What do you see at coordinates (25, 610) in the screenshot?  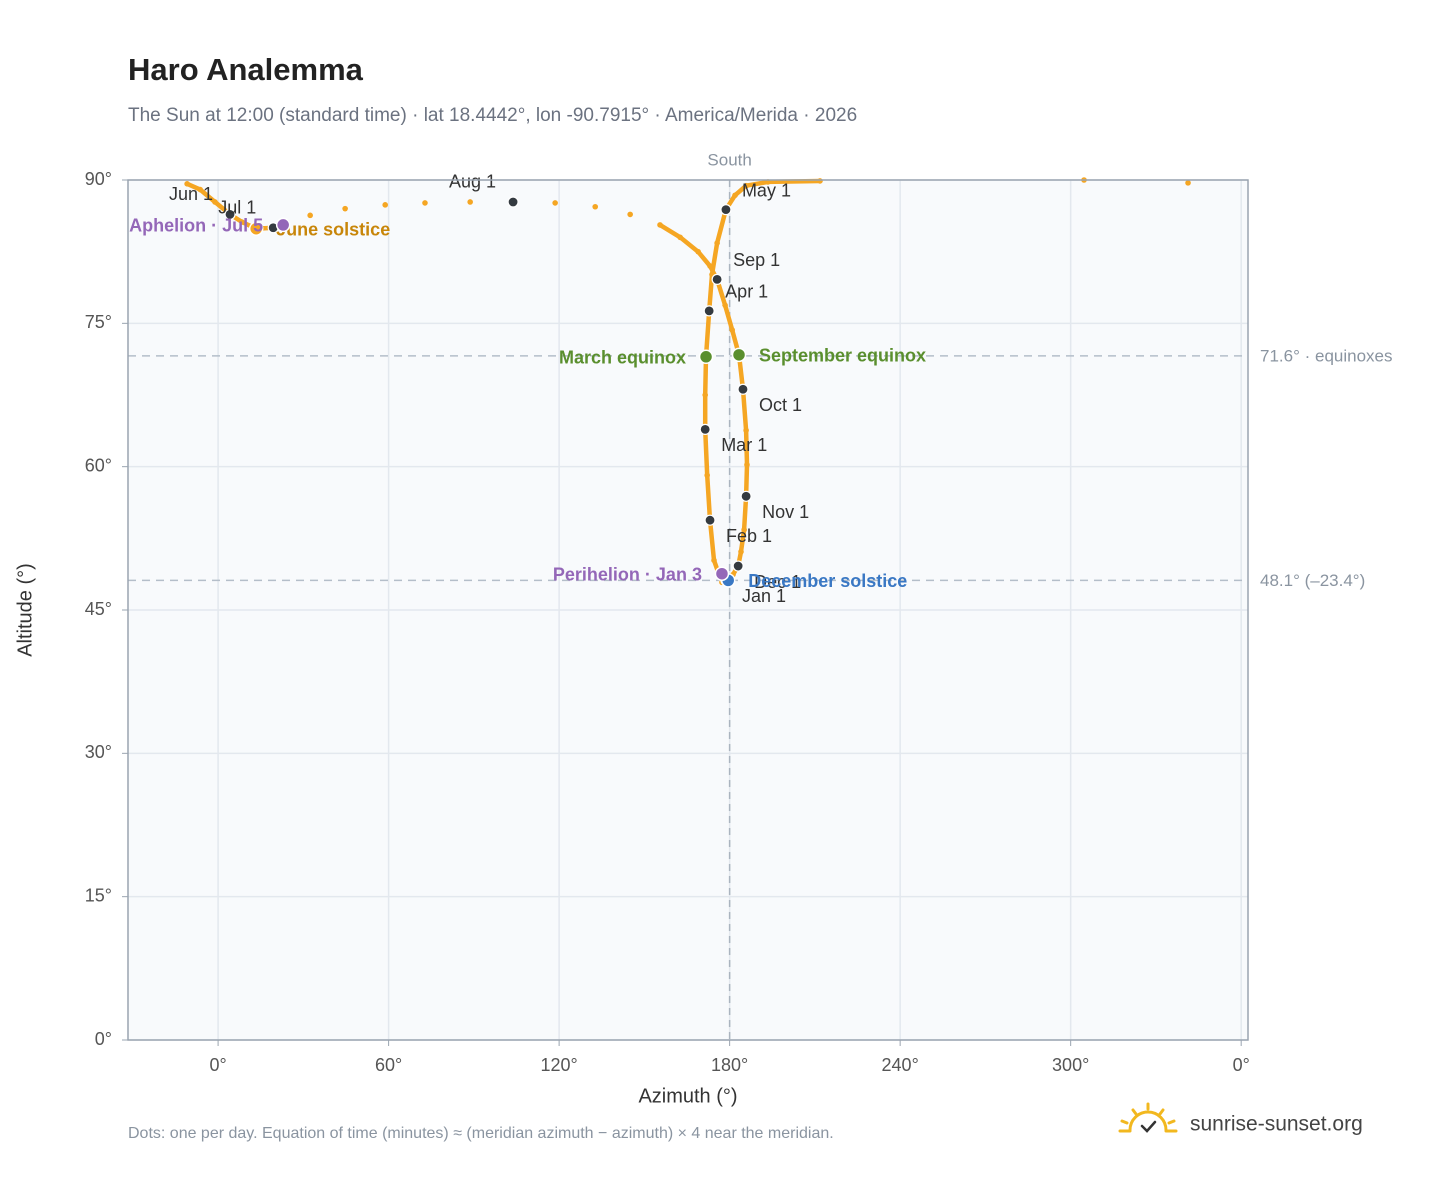 I see `y-axis-label: Altitude (°)` at bounding box center [25, 610].